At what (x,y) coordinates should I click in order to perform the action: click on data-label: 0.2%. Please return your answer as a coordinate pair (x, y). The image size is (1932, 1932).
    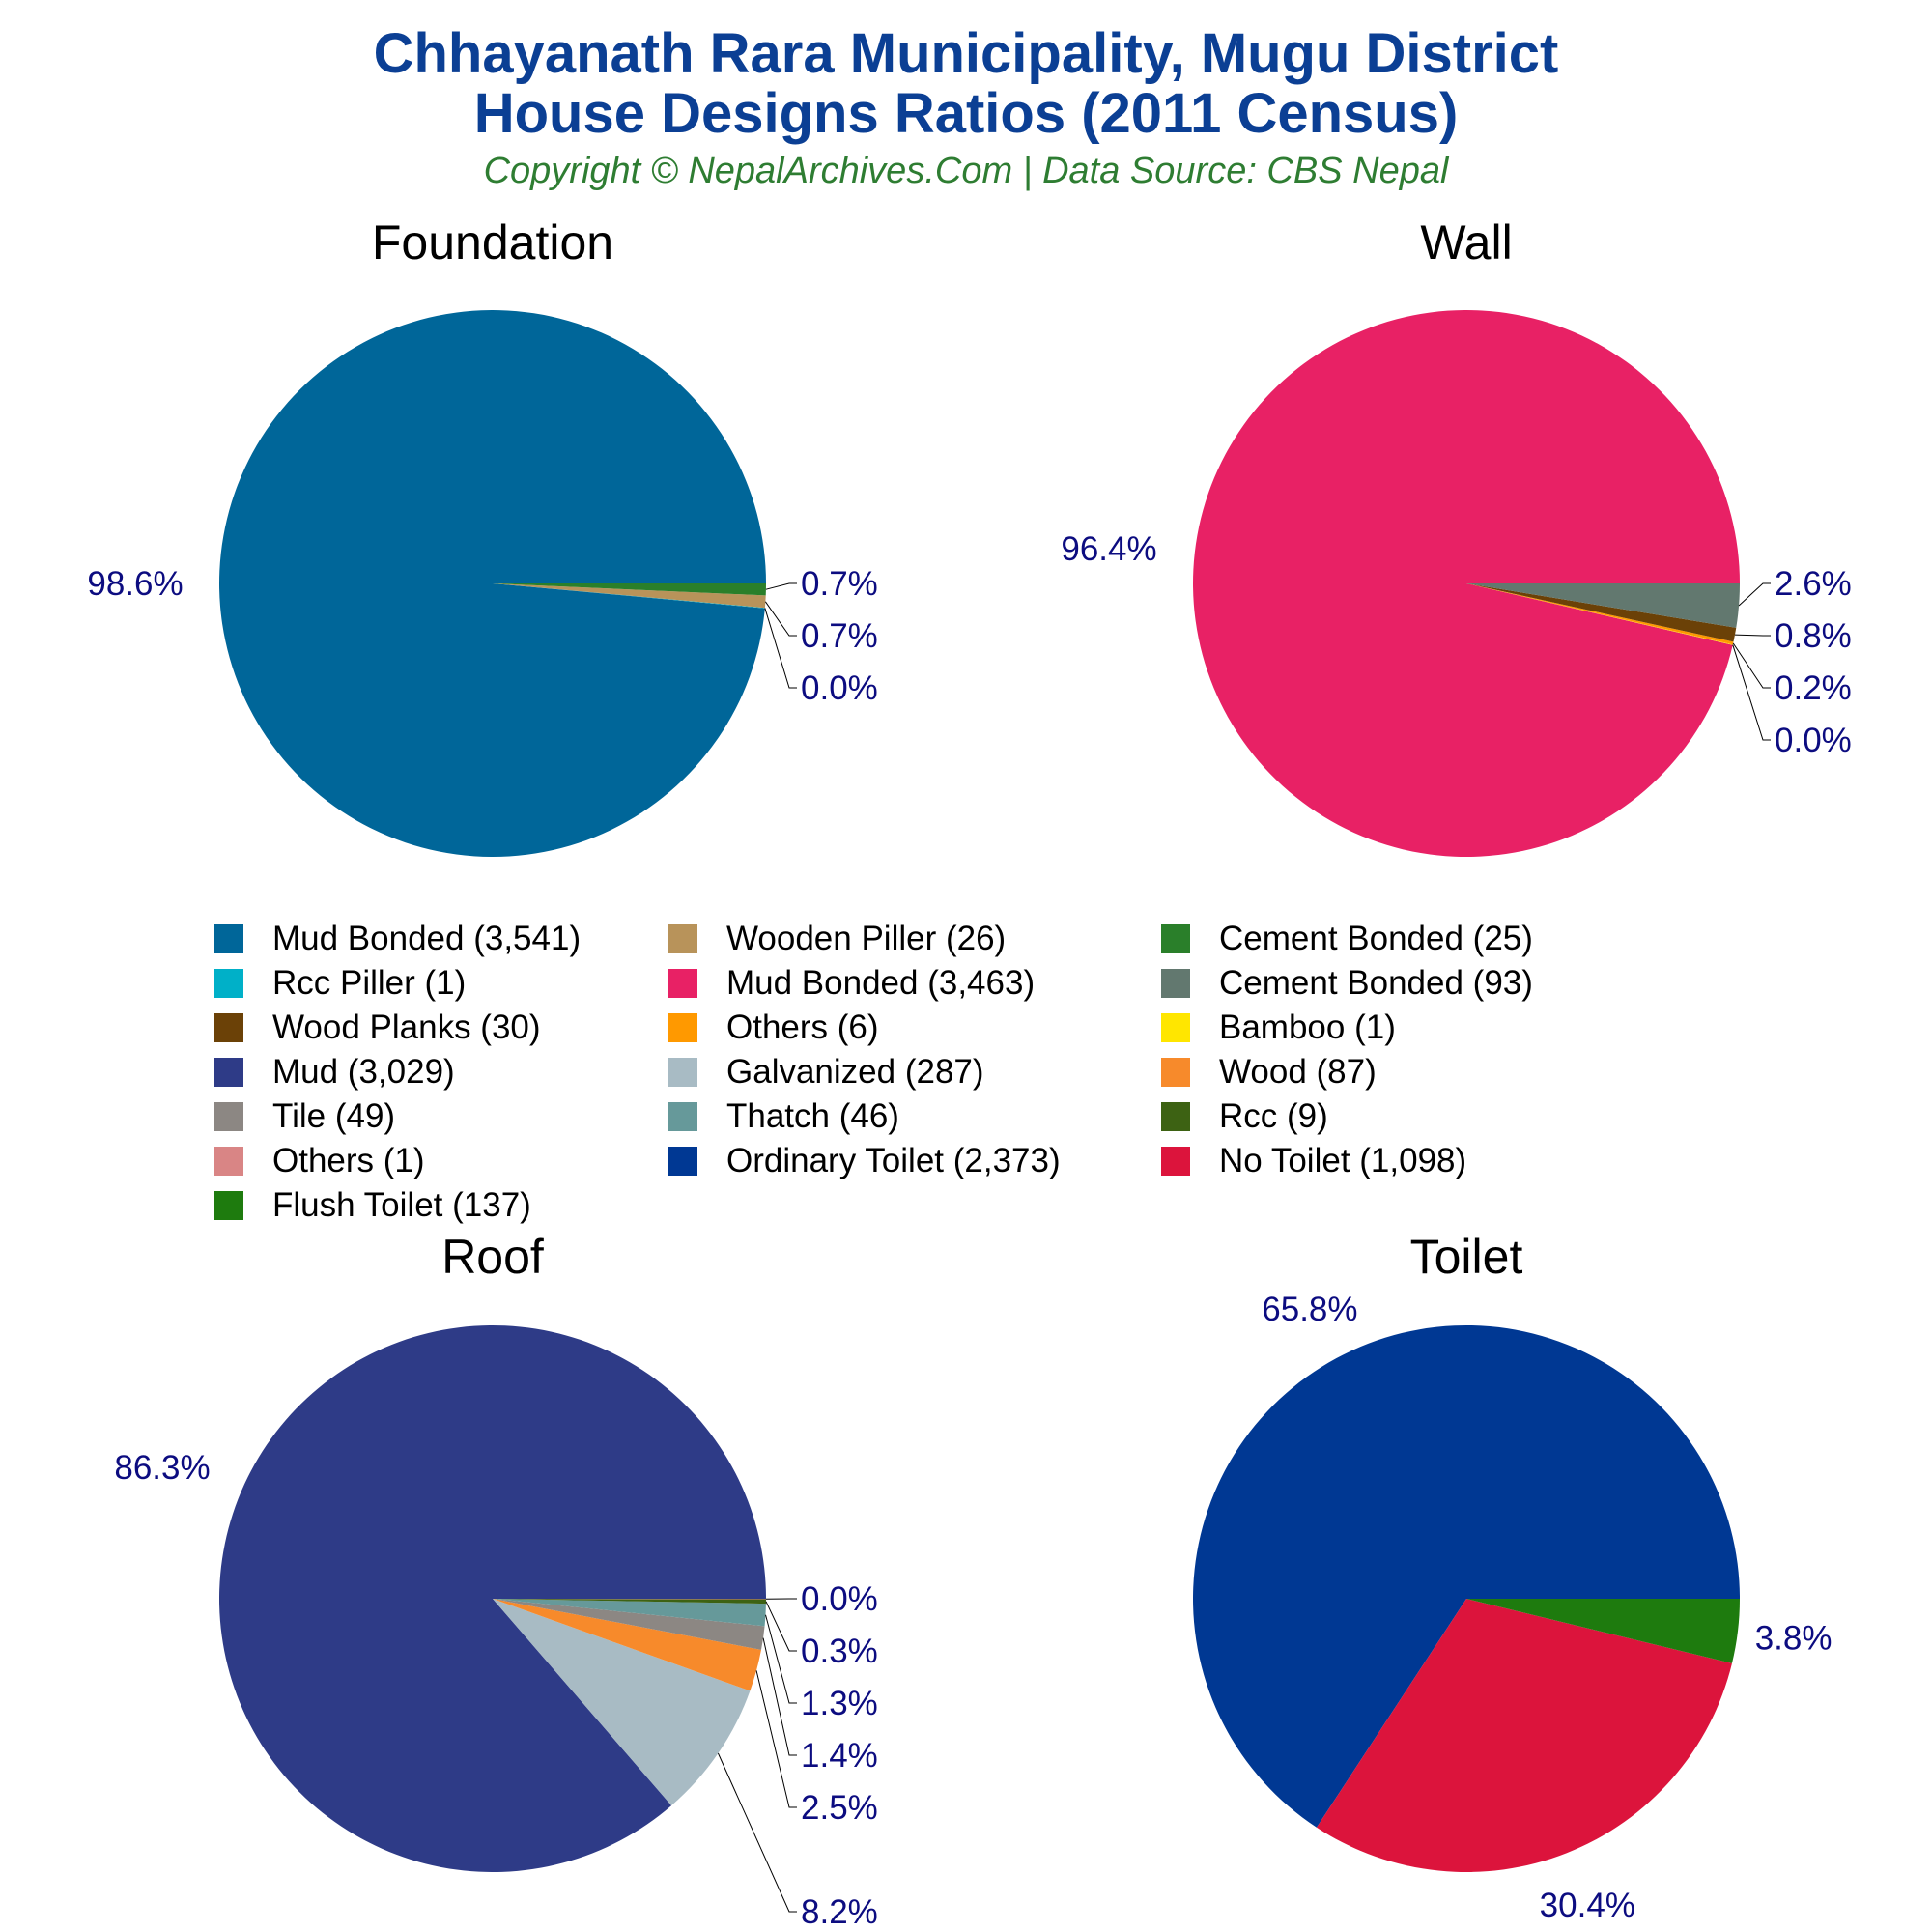
    Looking at the image, I should click on (1813, 688).